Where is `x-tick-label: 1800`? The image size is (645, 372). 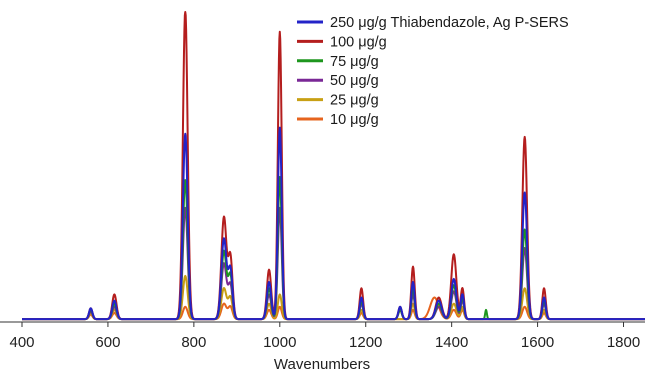
x-tick-label: 1800 is located at coordinates (623, 342).